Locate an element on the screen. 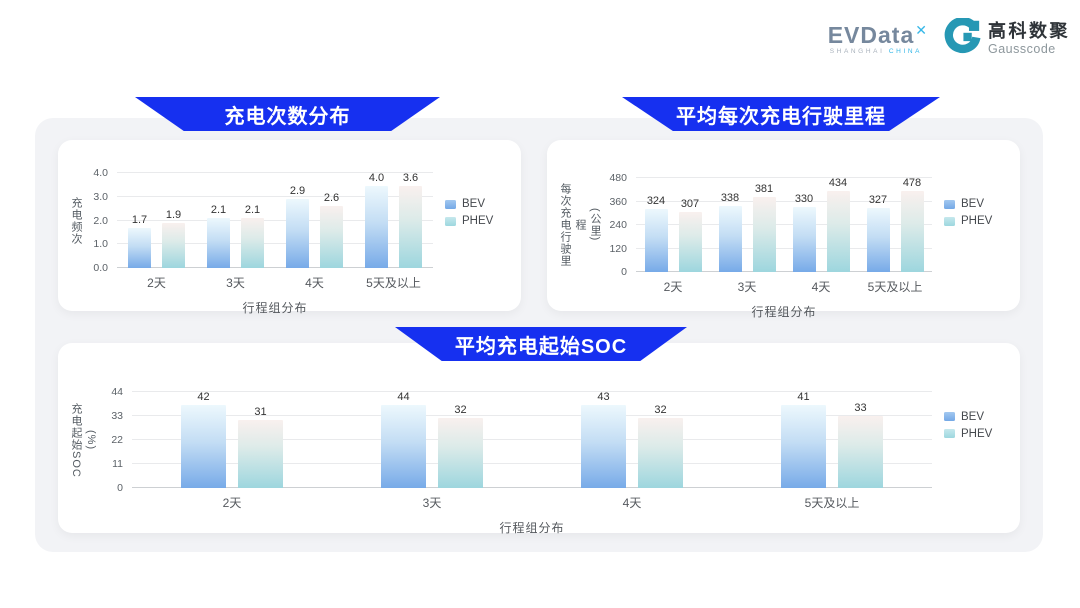 This screenshot has height=608, width=1080. bar-wrap: 1.9 is located at coordinates (173, 220).